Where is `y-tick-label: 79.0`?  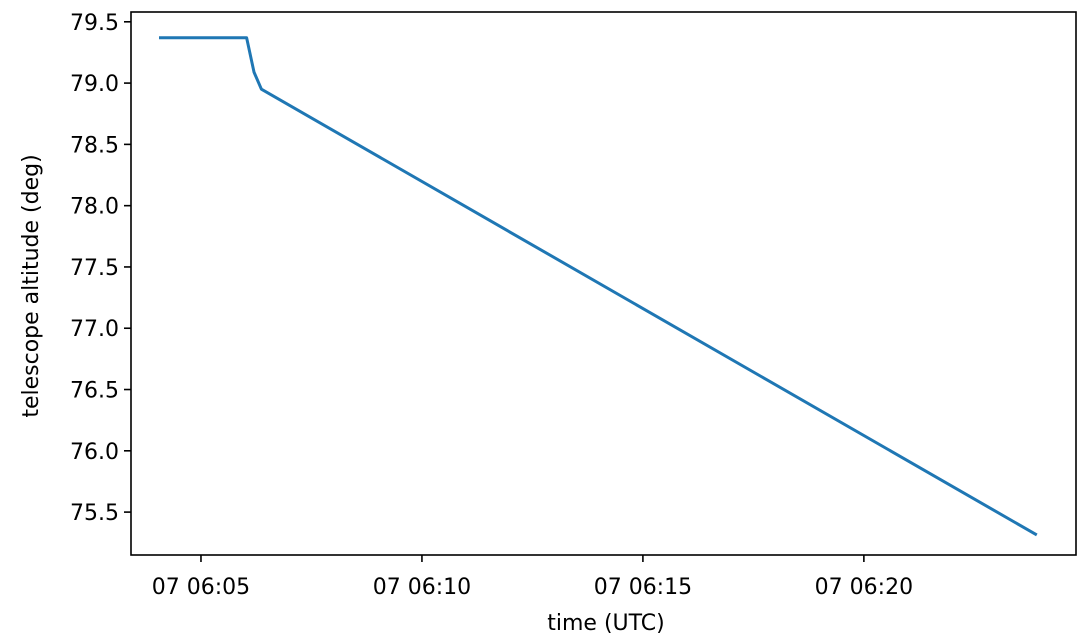
y-tick-label: 79.0 is located at coordinates (94, 84).